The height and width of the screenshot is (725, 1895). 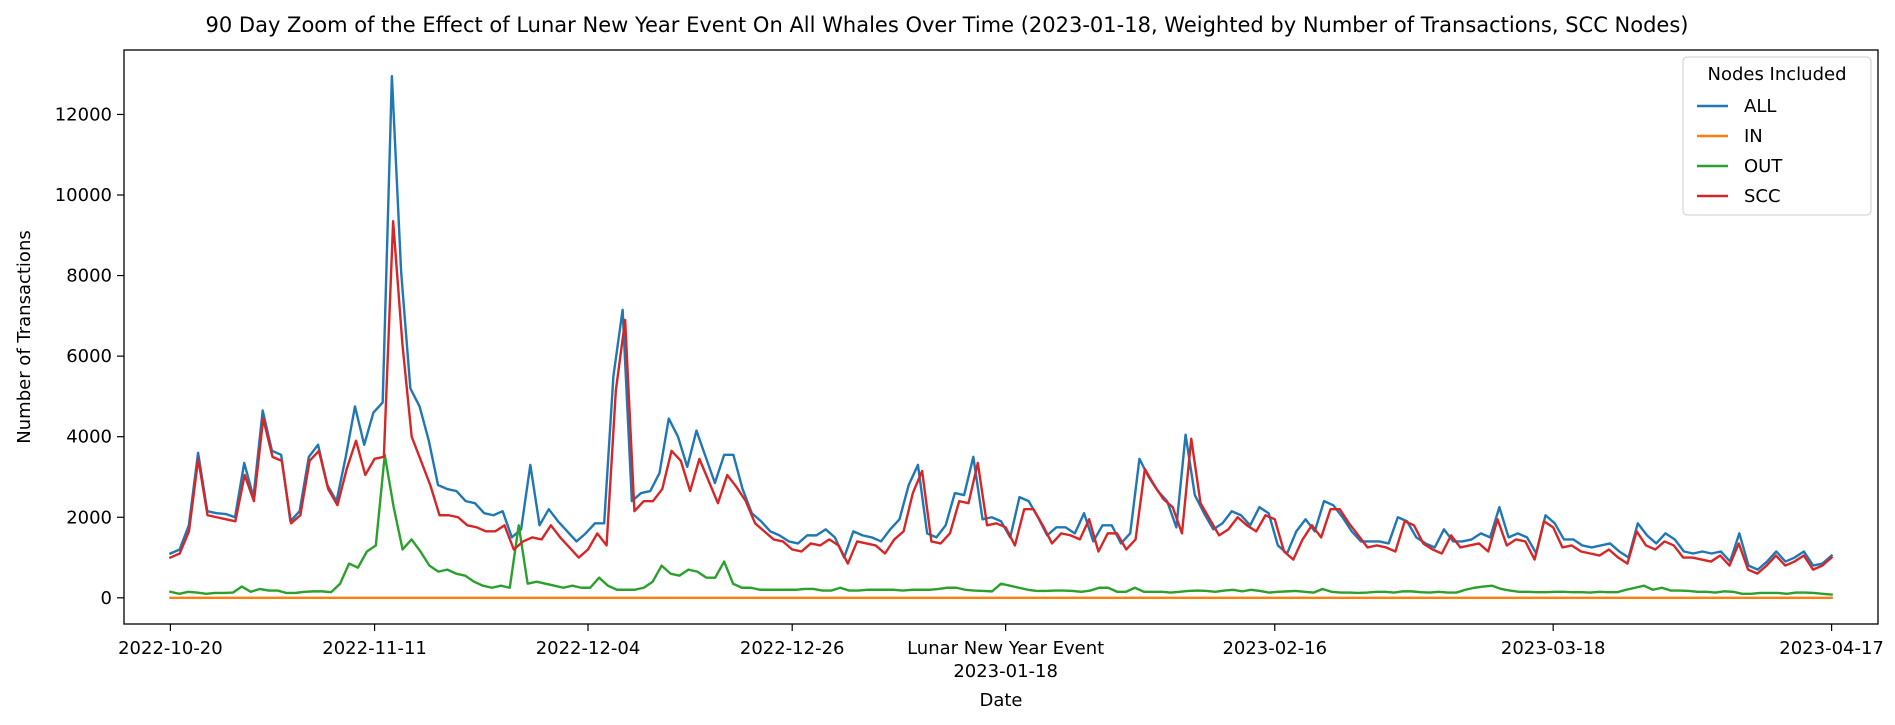 What do you see at coordinates (1831, 648) in the screenshot?
I see `x-tick-label: 2023-04-17` at bounding box center [1831, 648].